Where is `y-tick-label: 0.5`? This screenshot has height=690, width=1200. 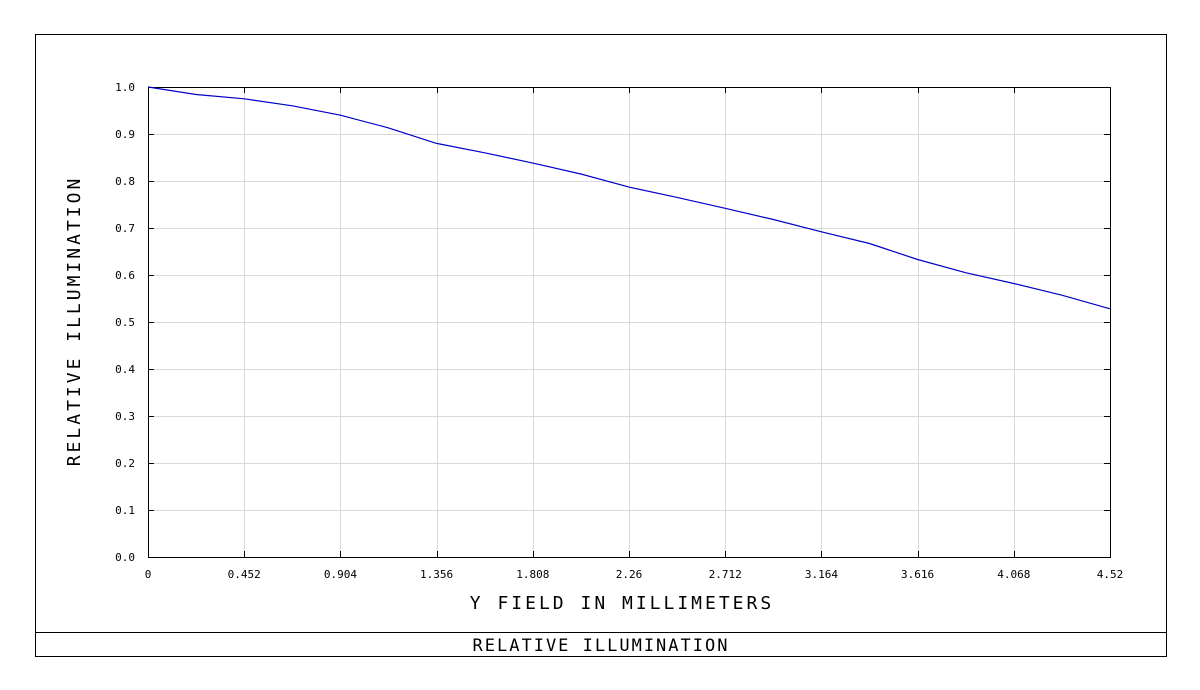
y-tick-label: 0.5 is located at coordinates (125, 322).